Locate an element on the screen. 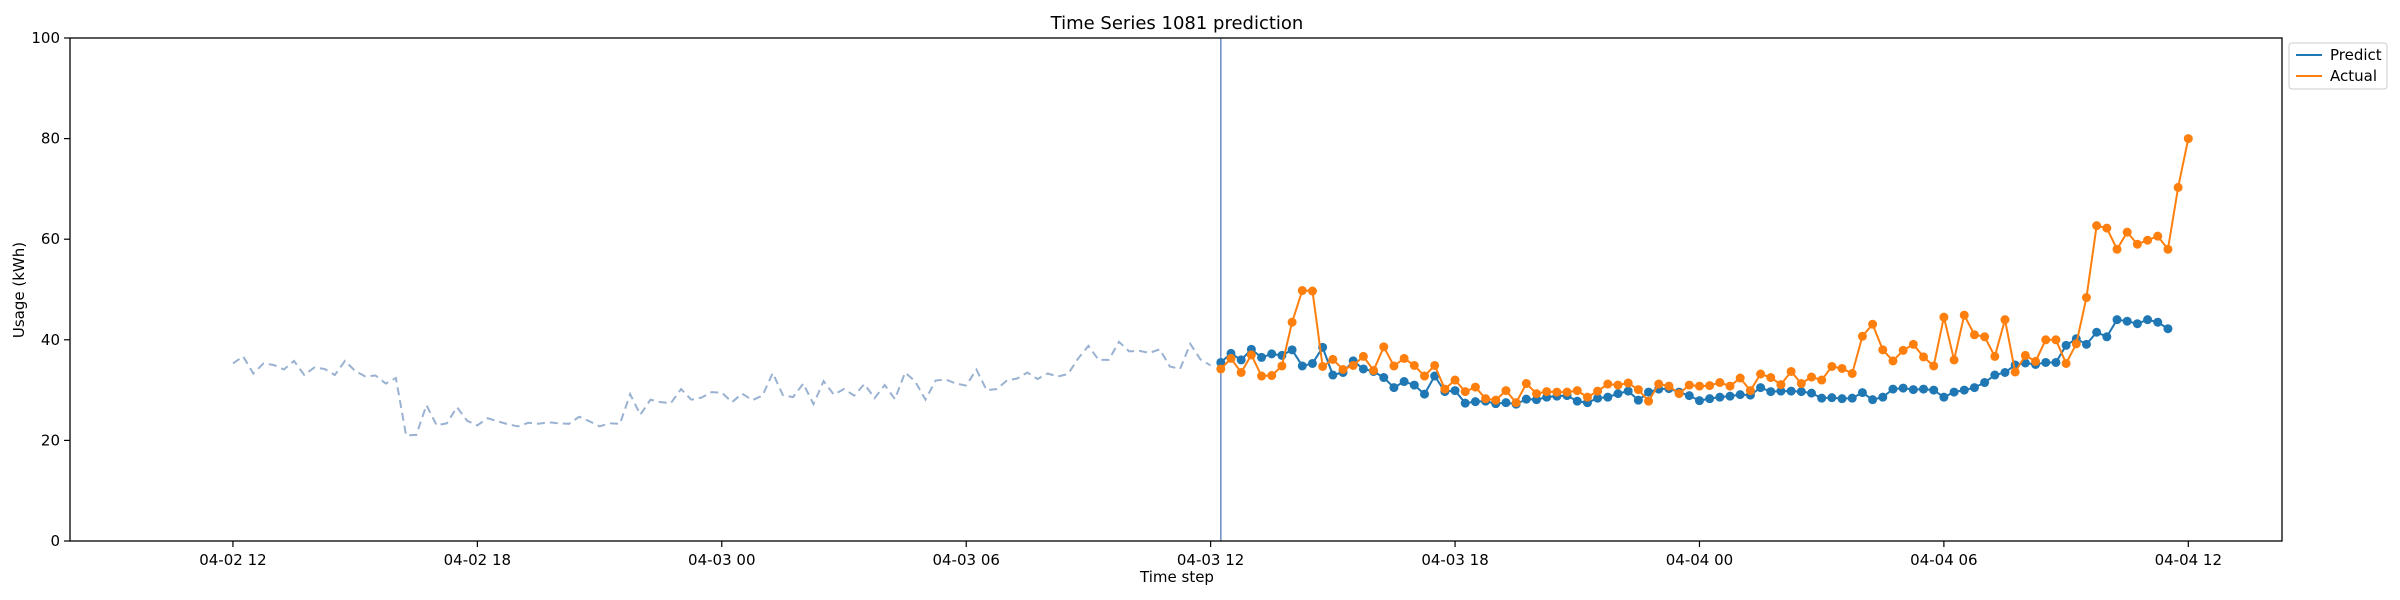  x-tick-label-2: 04-03 00 is located at coordinates (721, 560).